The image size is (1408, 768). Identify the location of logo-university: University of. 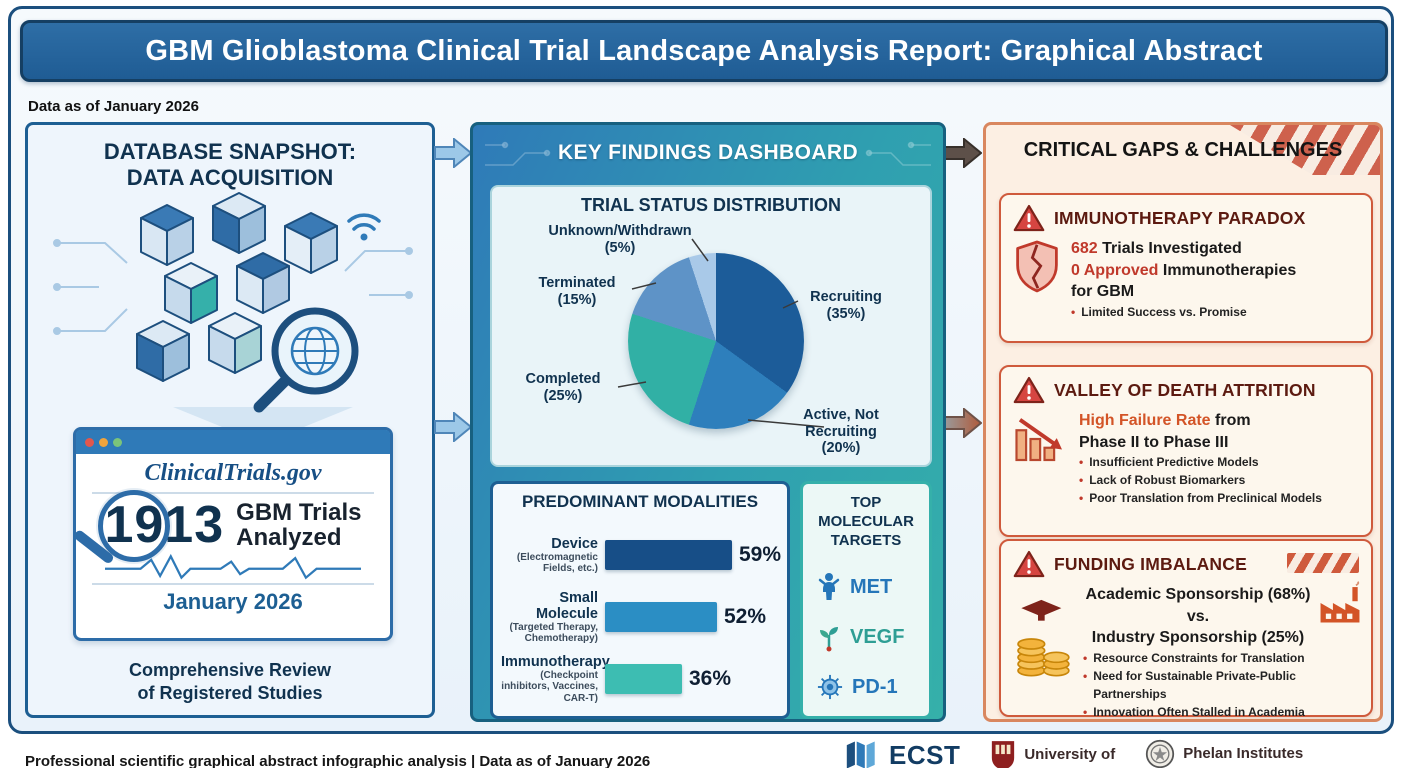
(1052, 753).